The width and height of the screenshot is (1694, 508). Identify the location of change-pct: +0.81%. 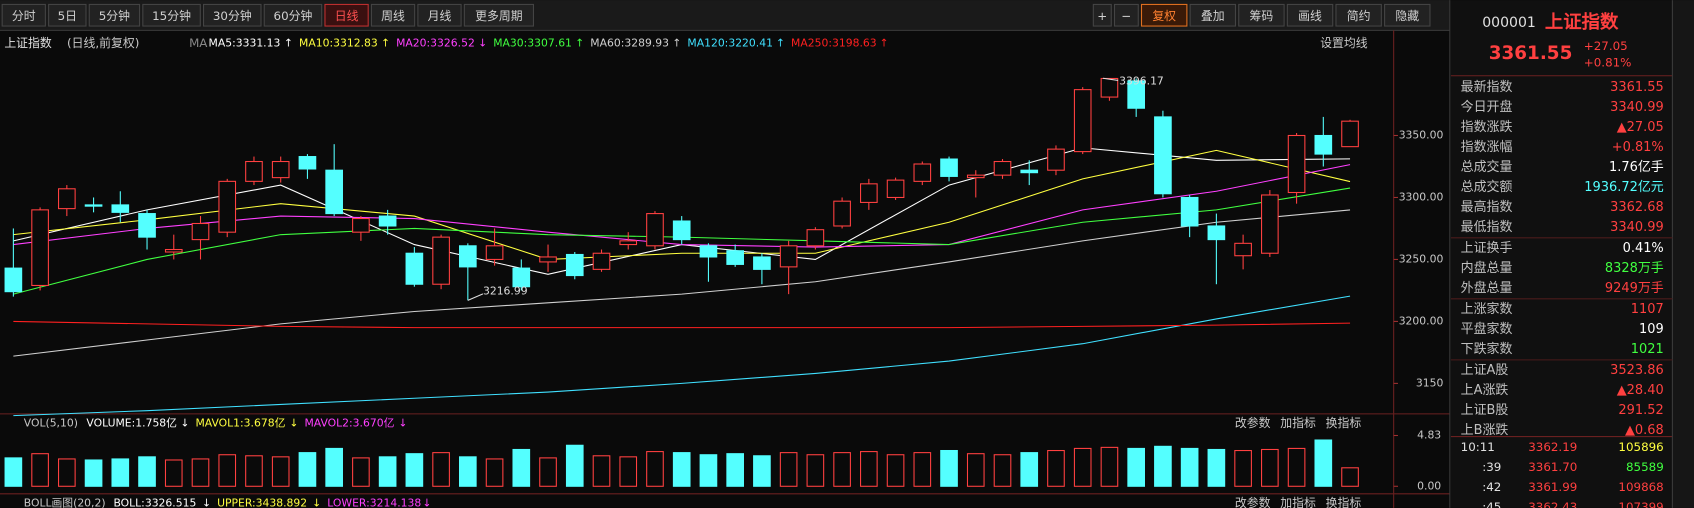
(1608, 62).